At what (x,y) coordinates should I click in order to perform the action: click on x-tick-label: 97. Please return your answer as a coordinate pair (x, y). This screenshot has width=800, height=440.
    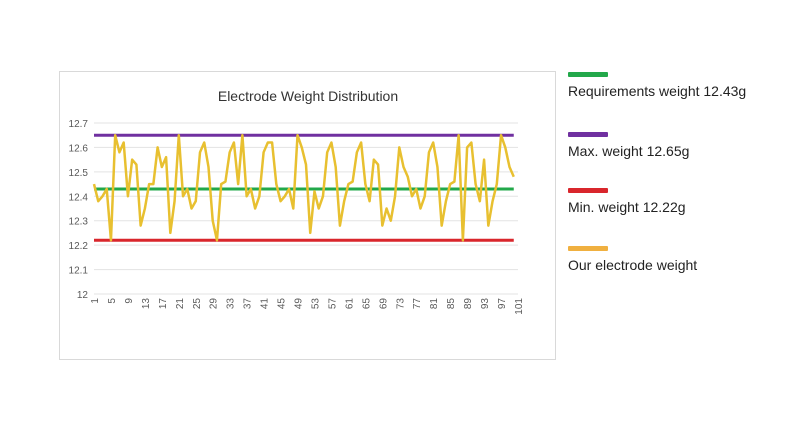
    Looking at the image, I should click on (502, 304).